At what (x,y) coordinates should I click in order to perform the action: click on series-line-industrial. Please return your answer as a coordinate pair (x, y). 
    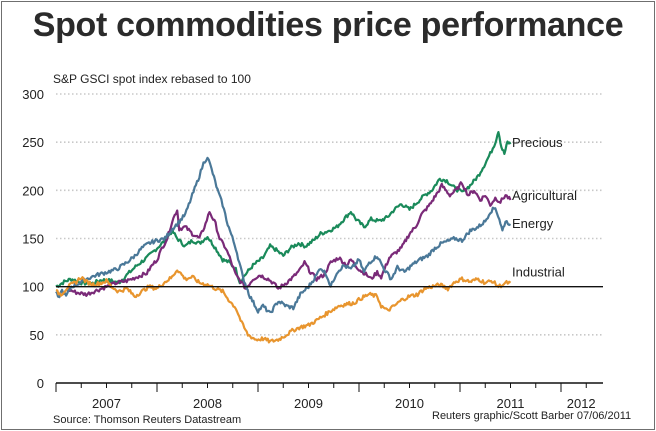
    Looking at the image, I should click on (283, 306).